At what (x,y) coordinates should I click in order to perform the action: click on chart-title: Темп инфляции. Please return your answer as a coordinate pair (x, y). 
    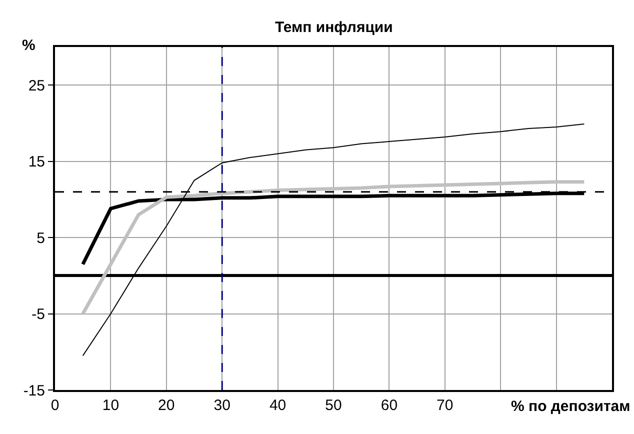
    Looking at the image, I should click on (334, 27).